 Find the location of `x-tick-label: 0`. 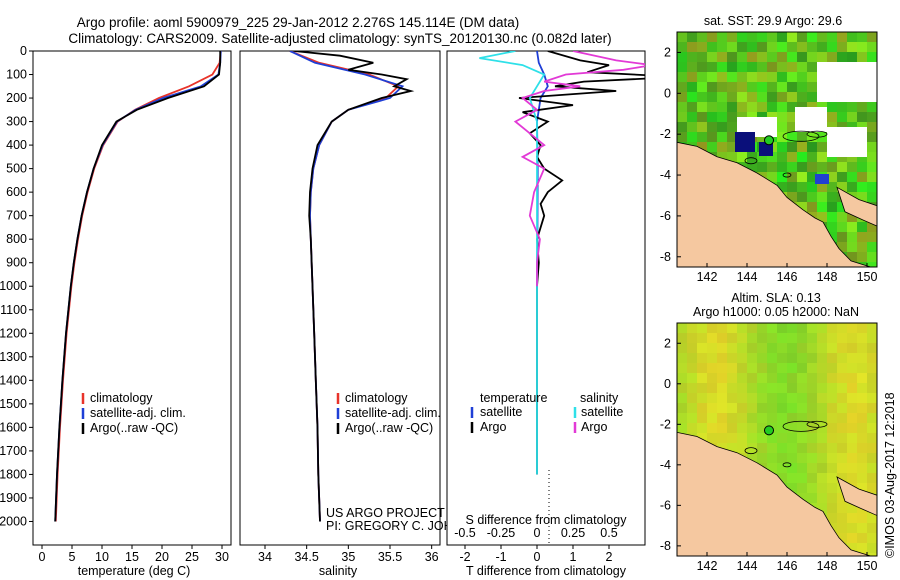

x-tick-label: 0 is located at coordinates (42, 557).